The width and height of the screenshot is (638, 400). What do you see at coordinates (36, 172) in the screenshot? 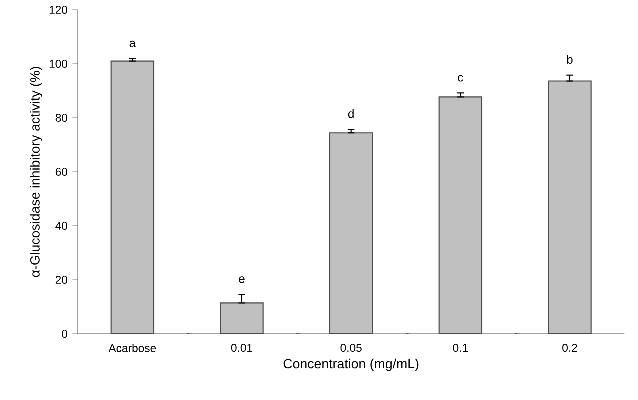
I see `y-axis-title: α-Glucosidase inhibitory activity (%)` at bounding box center [36, 172].